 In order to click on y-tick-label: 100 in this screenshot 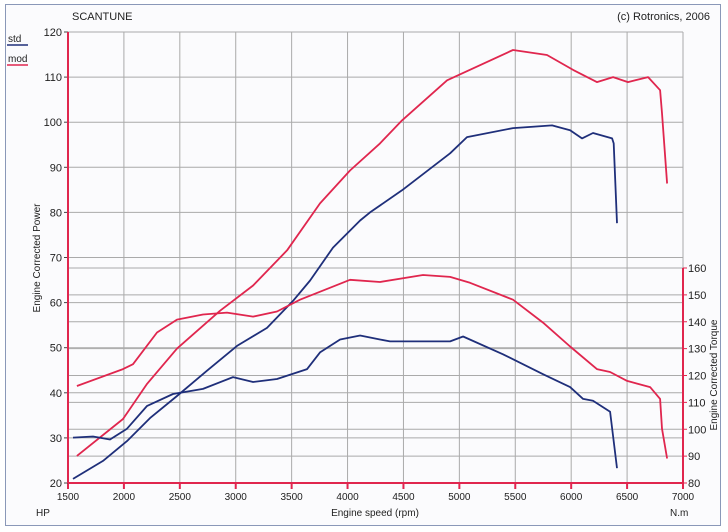, I will do `click(53, 123)`.